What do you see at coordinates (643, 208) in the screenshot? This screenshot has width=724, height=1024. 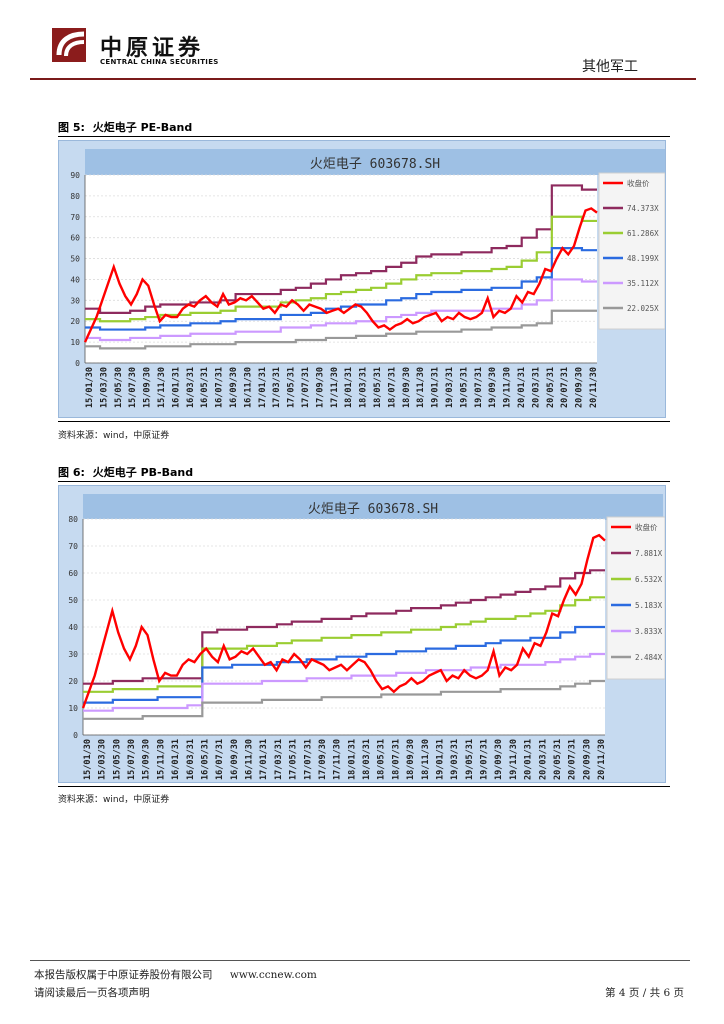 I see `legend-label: 74.373X` at bounding box center [643, 208].